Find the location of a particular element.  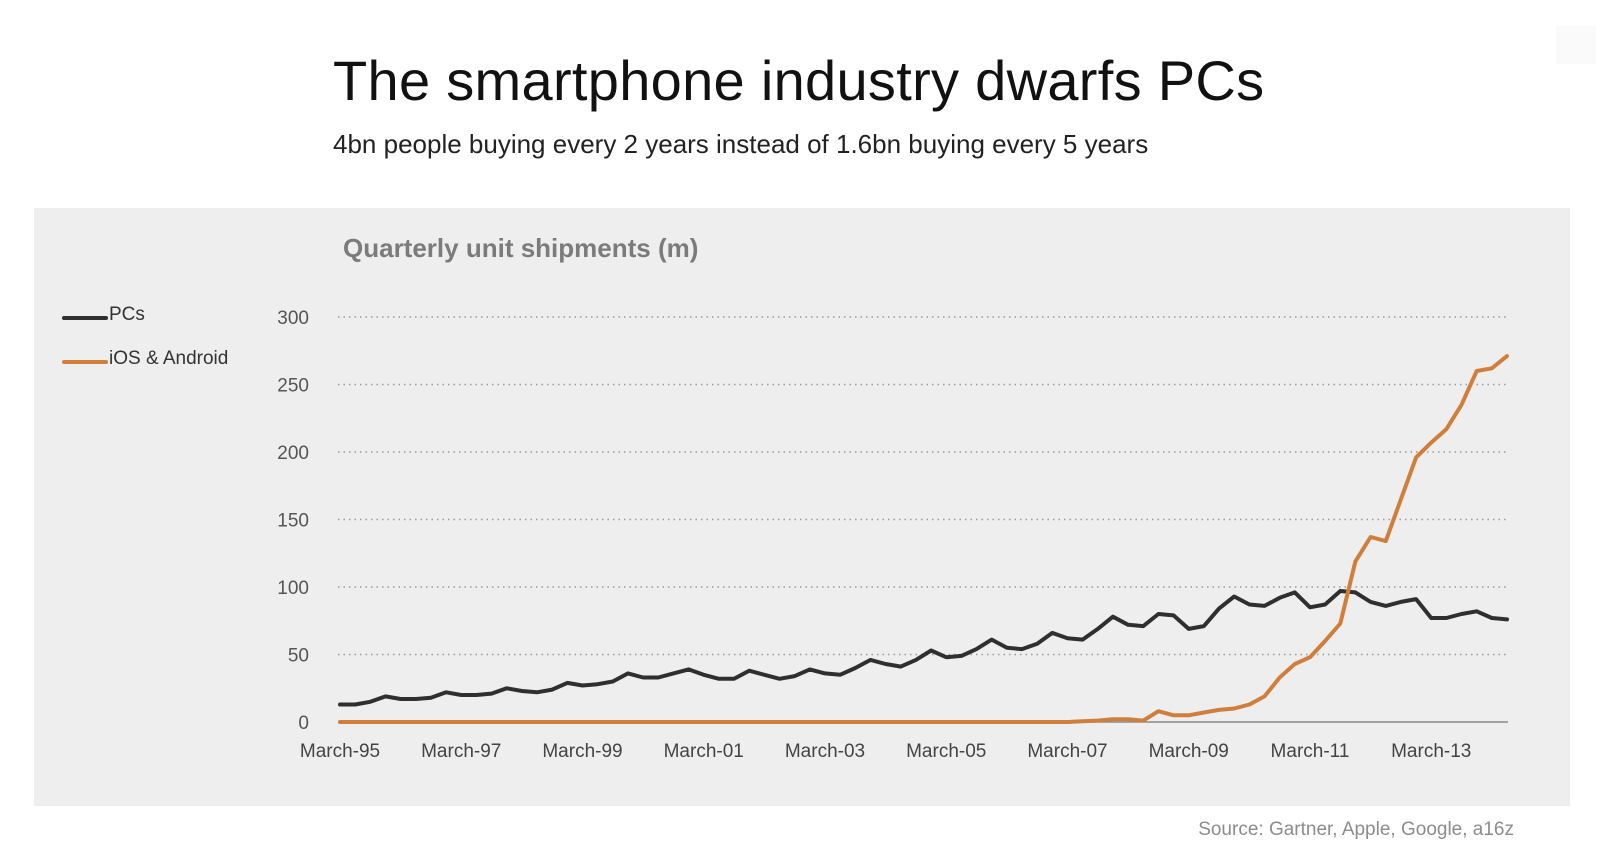

series-line-pcs is located at coordinates (923, 648).